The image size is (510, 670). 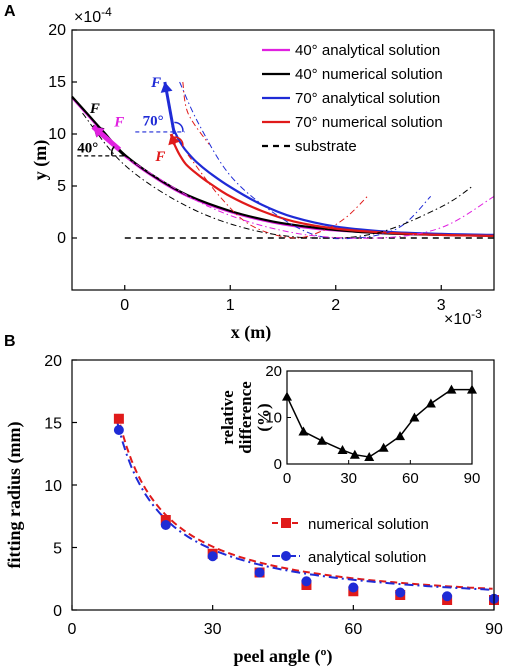 What do you see at coordinates (379, 423) in the screenshot?
I see `inset-line` at bounding box center [379, 423].